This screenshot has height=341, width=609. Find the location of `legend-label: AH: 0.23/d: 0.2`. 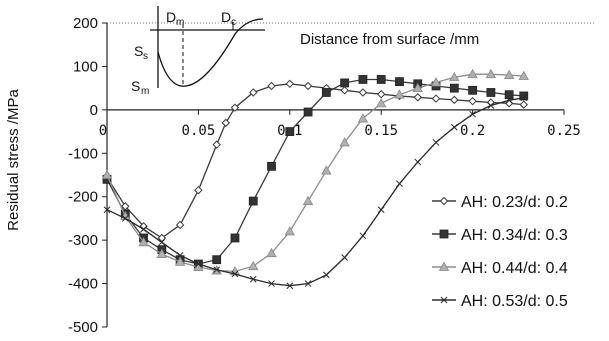

legend-label: AH: 0.23/d: 0.2 is located at coordinates (514, 202).